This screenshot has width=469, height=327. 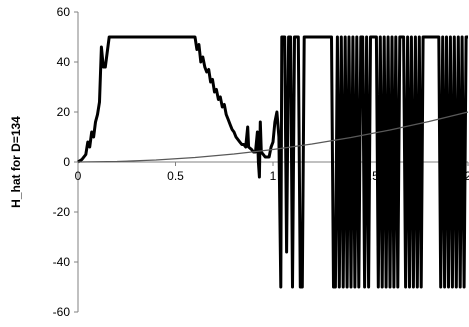 What do you see at coordinates (64, 62) in the screenshot?
I see `y-tick-label: 40` at bounding box center [64, 62].